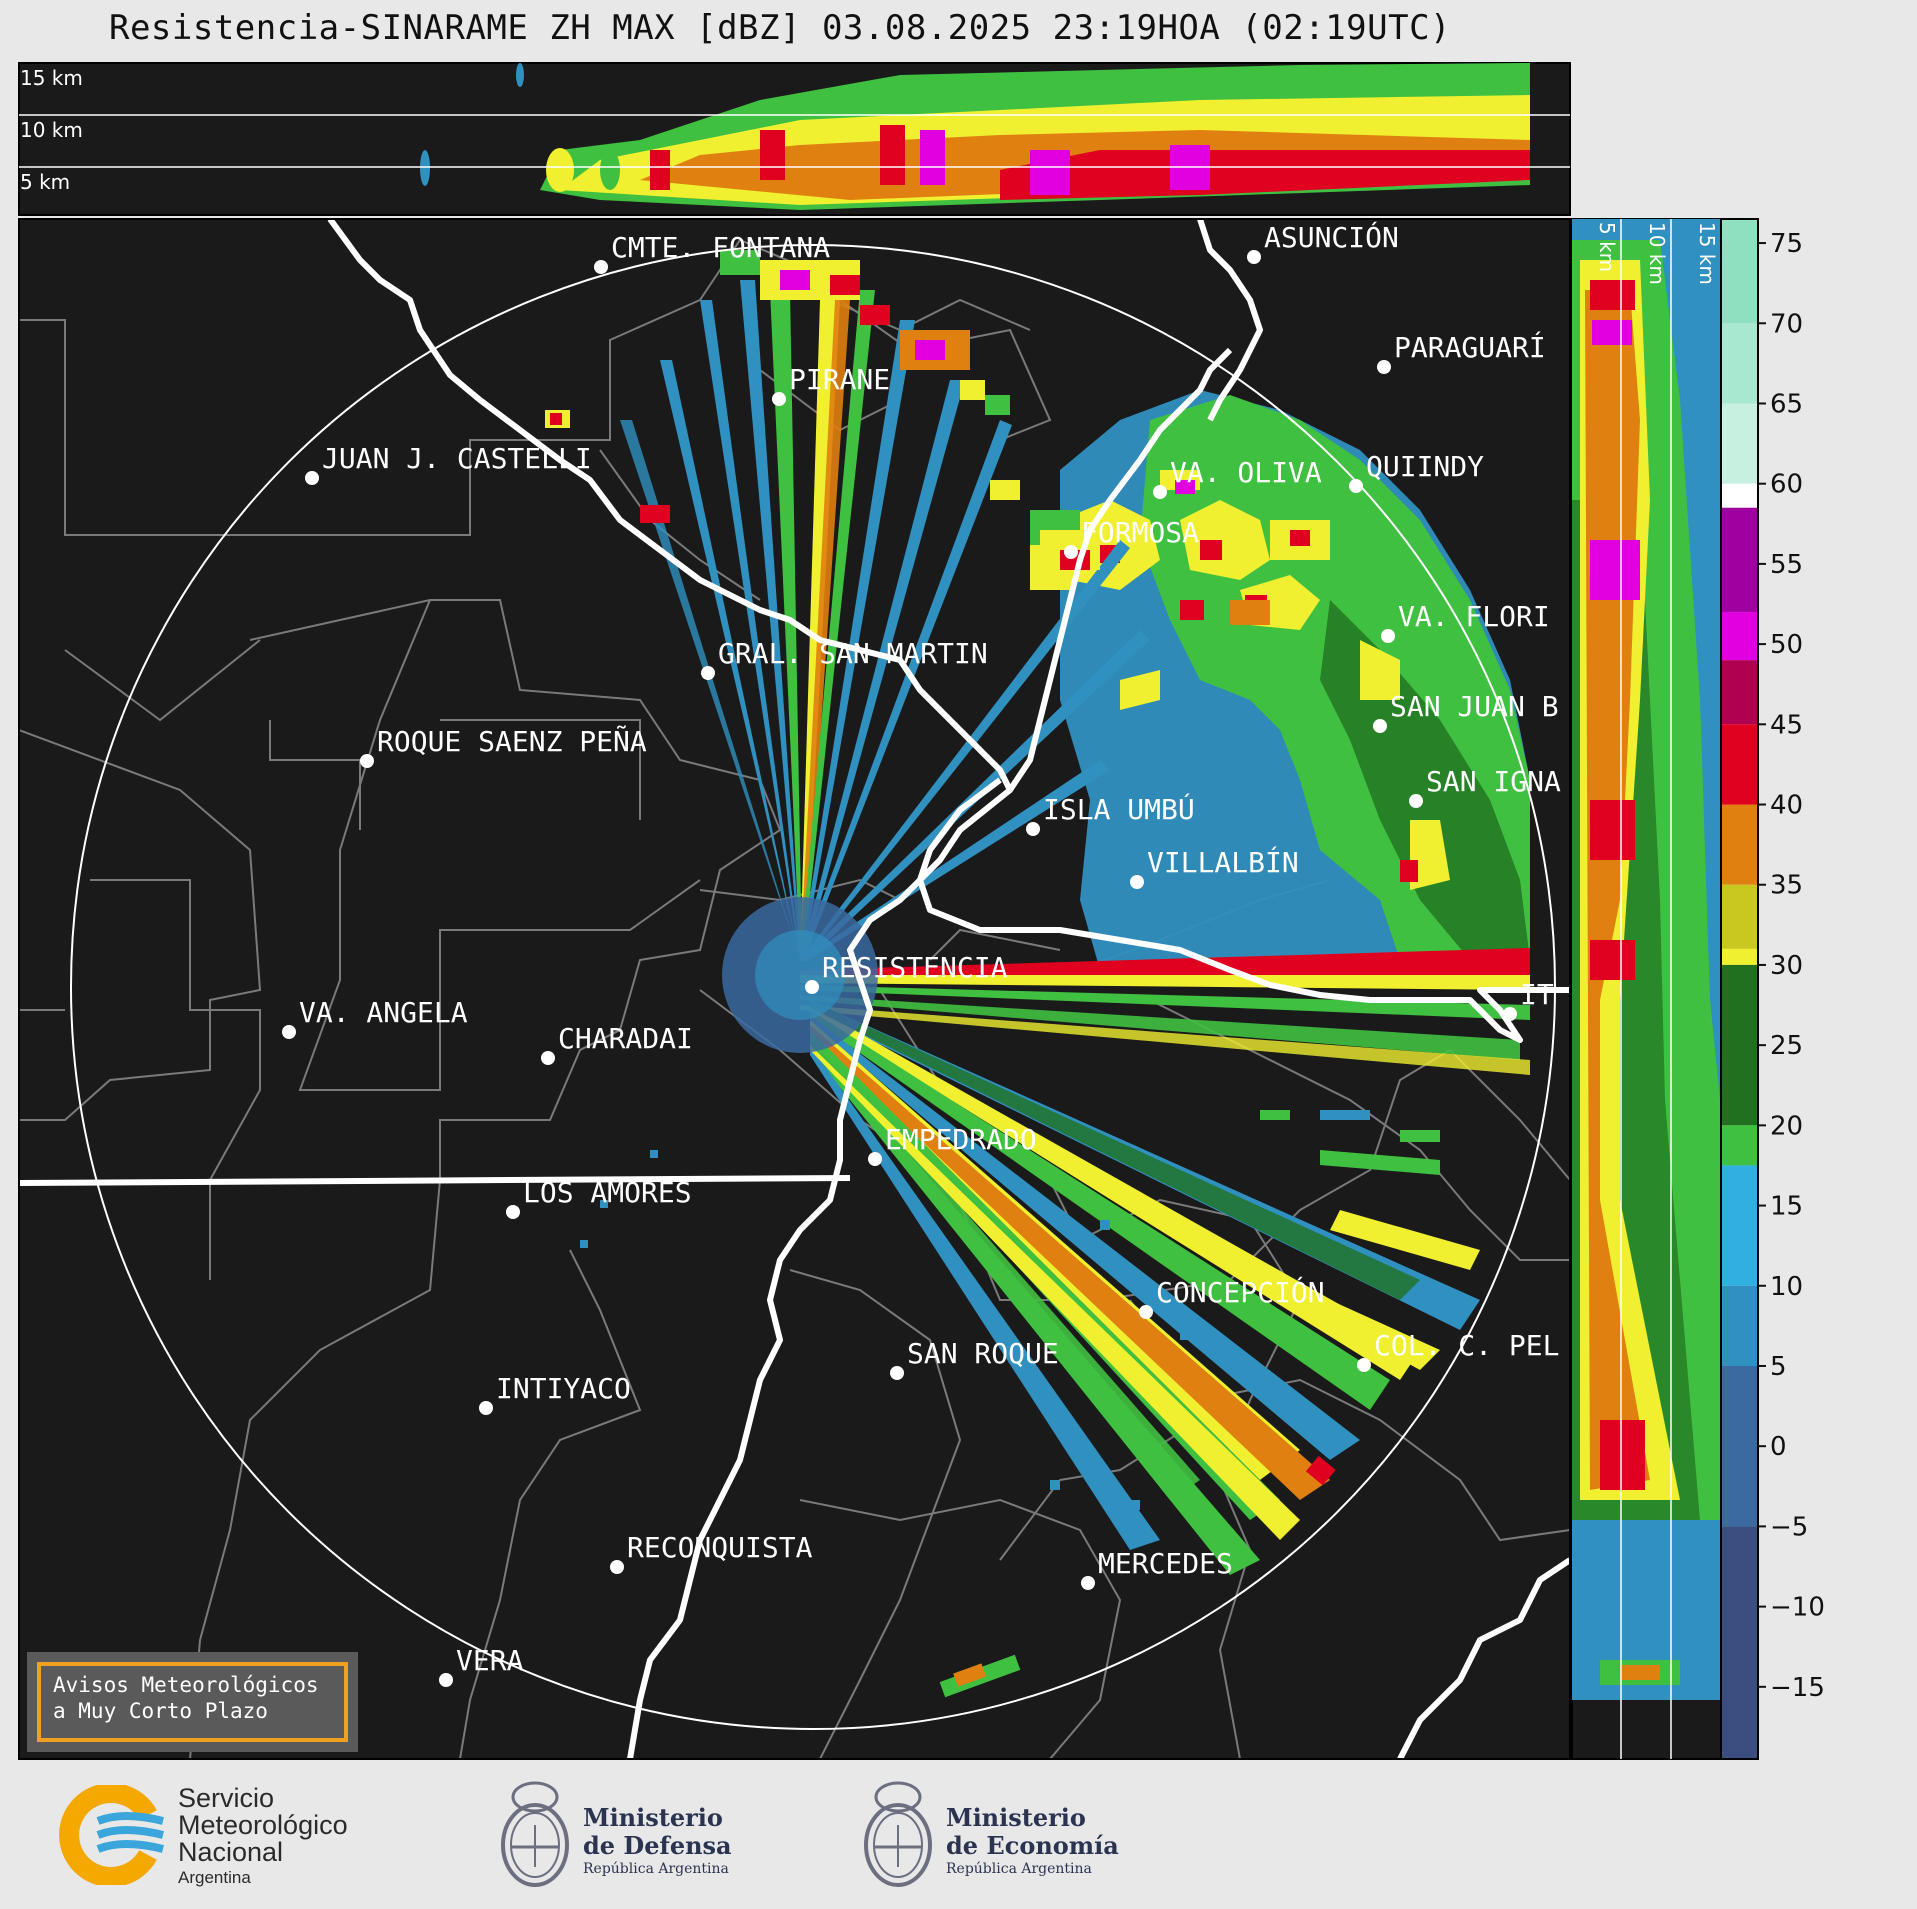  Describe the element at coordinates (1016, 1817) in the screenshot. I see `economia-line1: Ministerio` at that location.